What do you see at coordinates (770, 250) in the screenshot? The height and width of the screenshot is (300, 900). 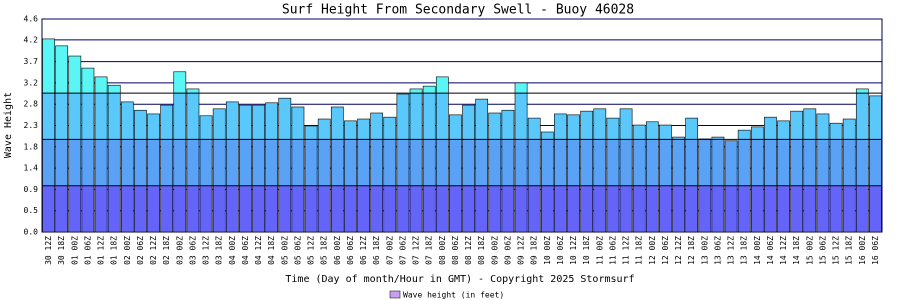 I see `x-tick-label: 14 06Z` at bounding box center [770, 250].